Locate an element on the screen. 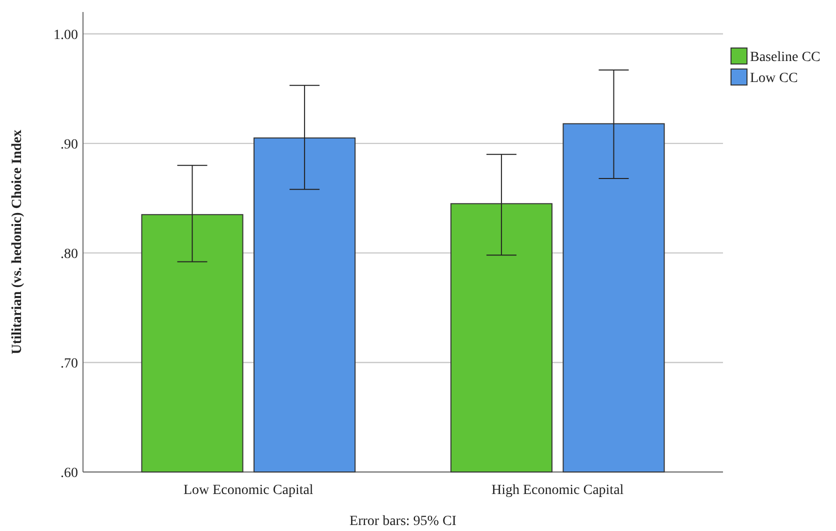  text: Error bars: 95% CI is located at coordinates (403, 521).